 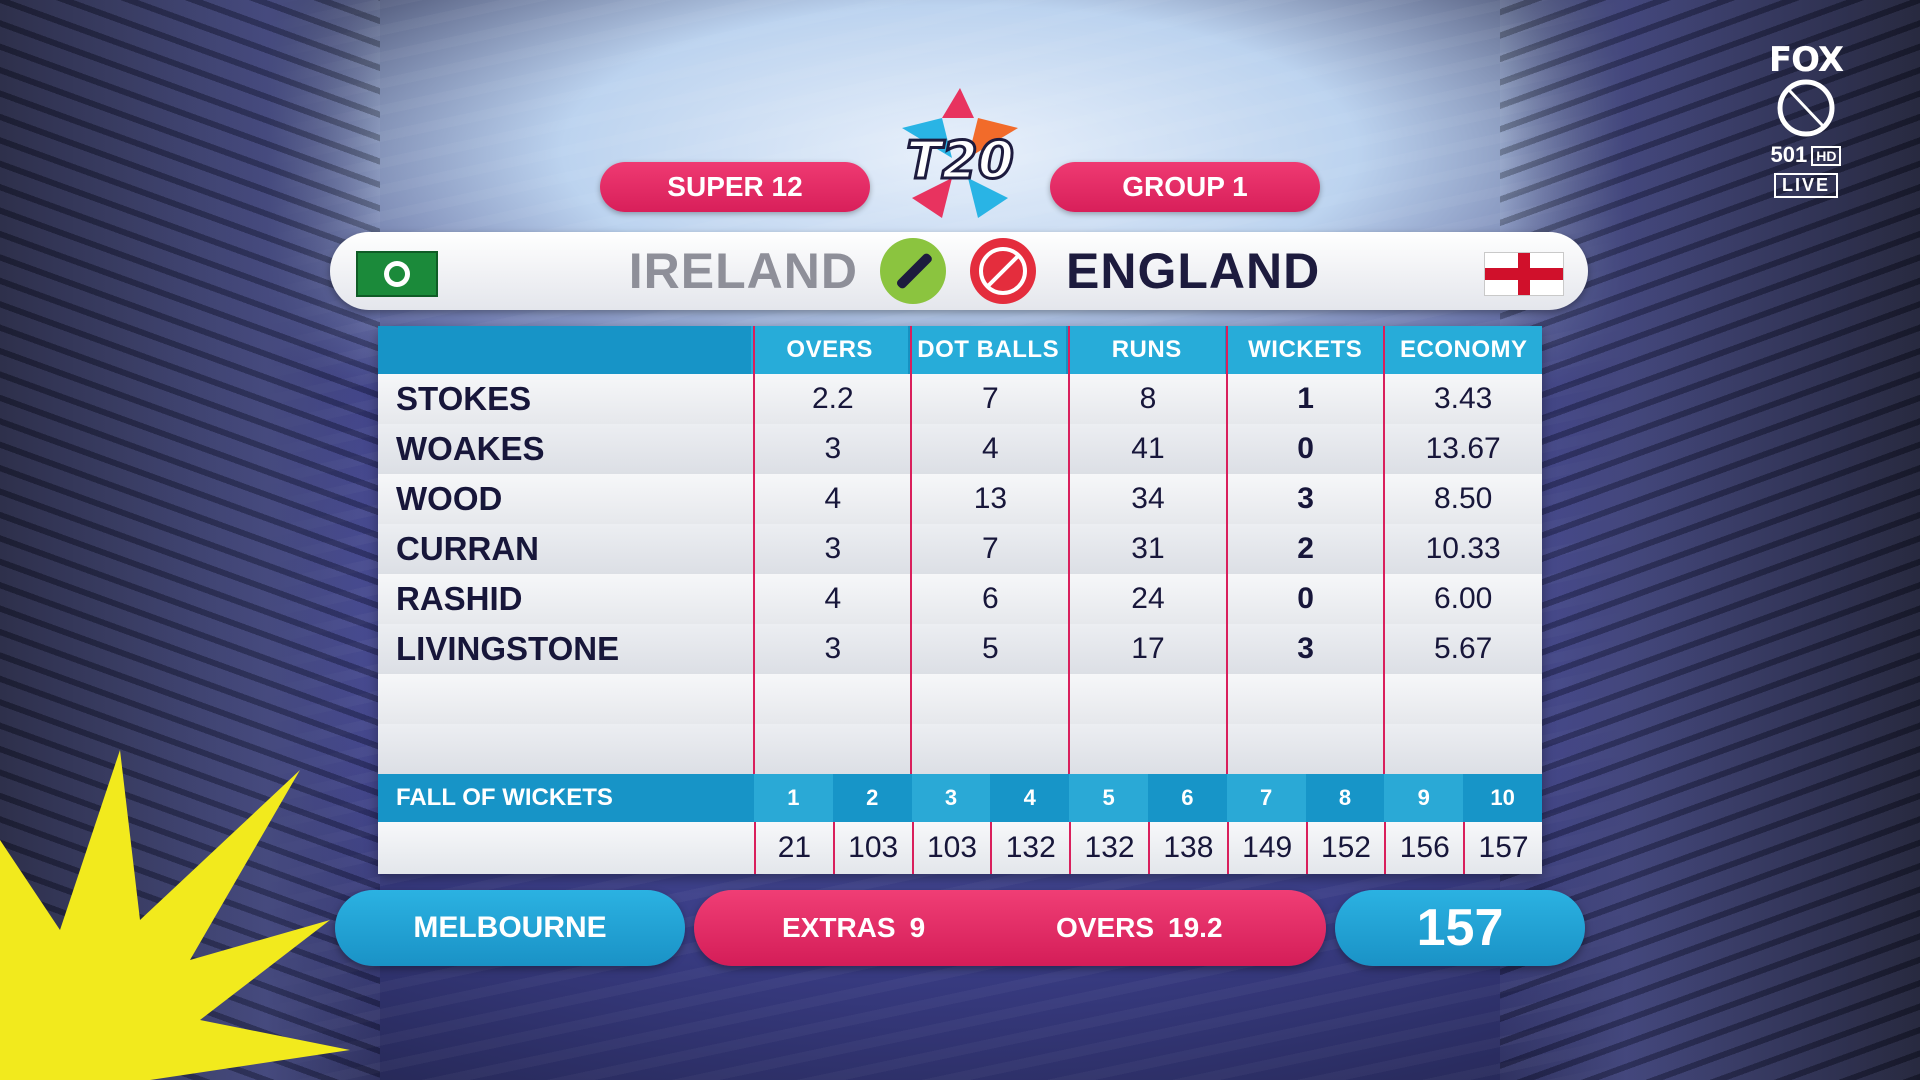 What do you see at coordinates (951, 798) in the screenshot?
I see `wicket-number: 3` at bounding box center [951, 798].